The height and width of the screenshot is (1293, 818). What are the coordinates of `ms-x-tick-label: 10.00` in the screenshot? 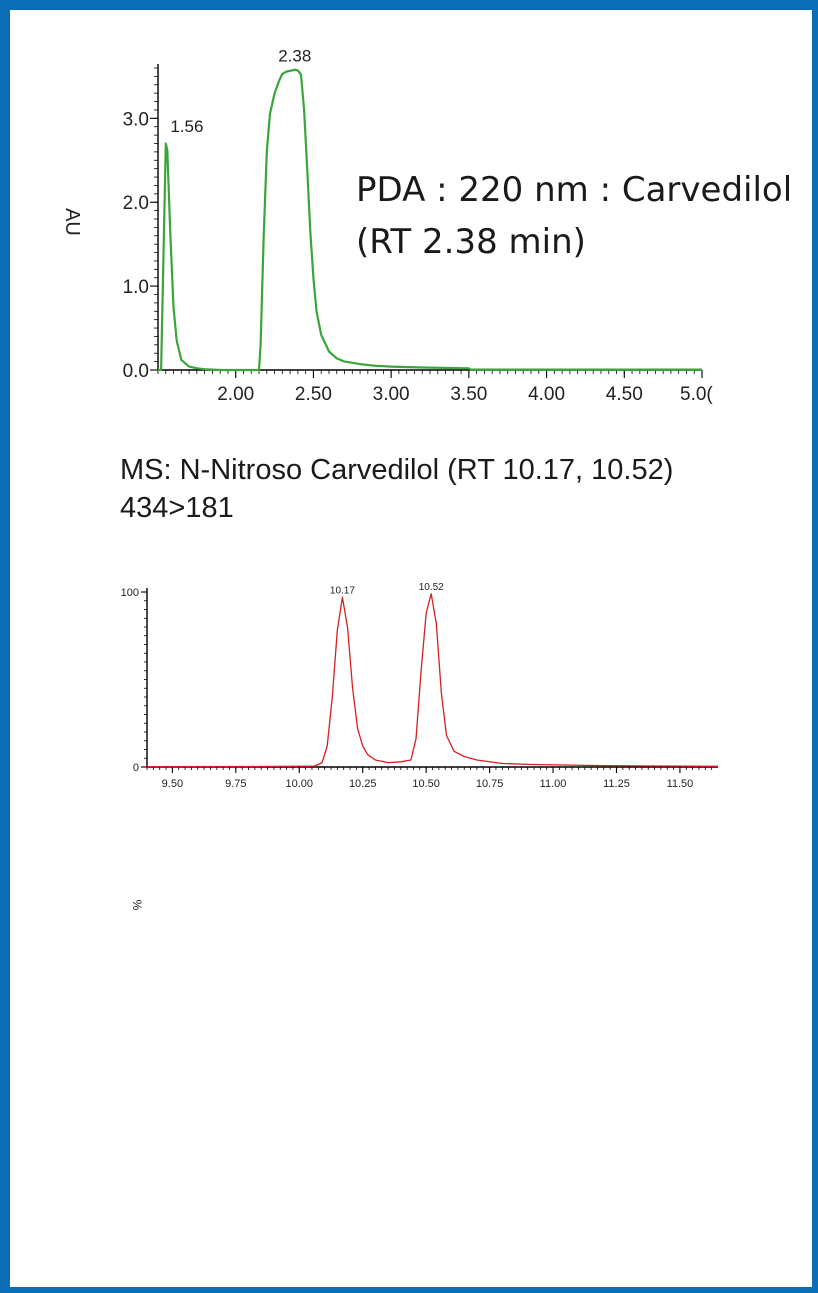 It's located at (300, 784).